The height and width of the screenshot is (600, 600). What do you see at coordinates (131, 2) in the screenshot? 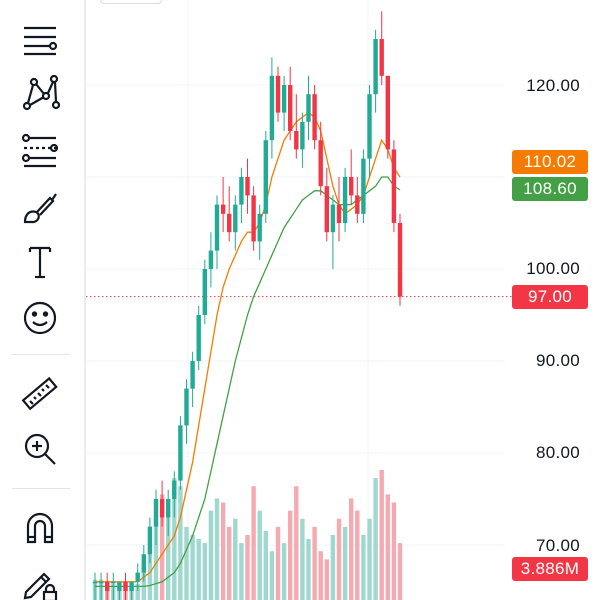
I see `chart-top-button` at bounding box center [131, 2].